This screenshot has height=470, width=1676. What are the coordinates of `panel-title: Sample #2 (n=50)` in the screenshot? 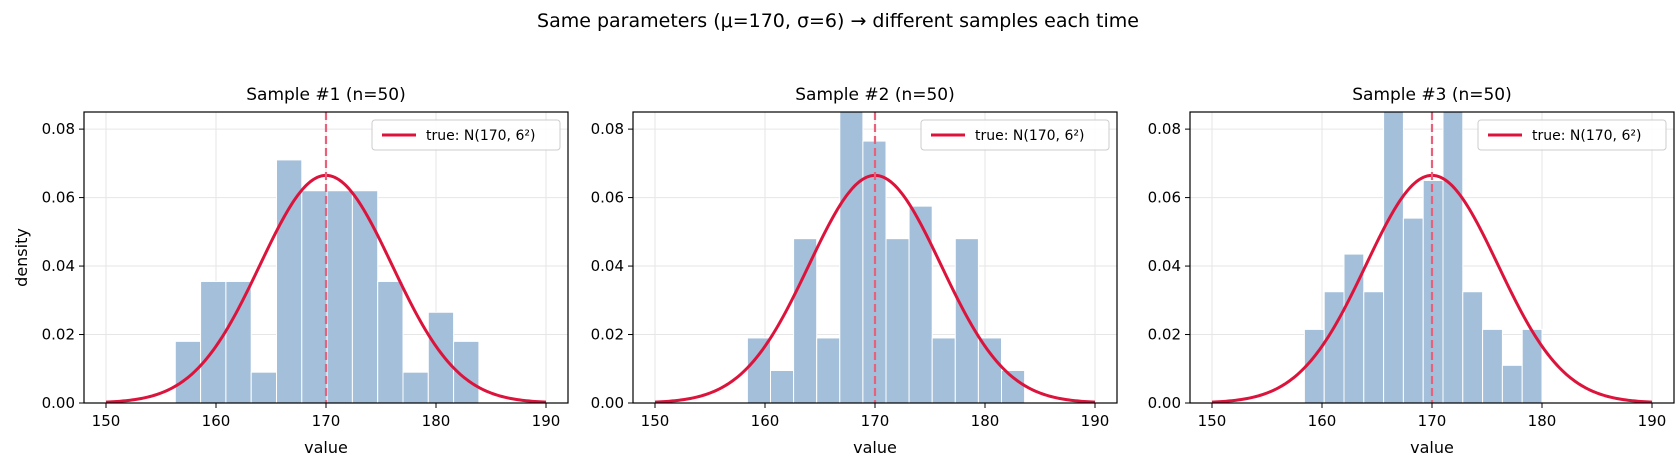 It's located at (875, 95).